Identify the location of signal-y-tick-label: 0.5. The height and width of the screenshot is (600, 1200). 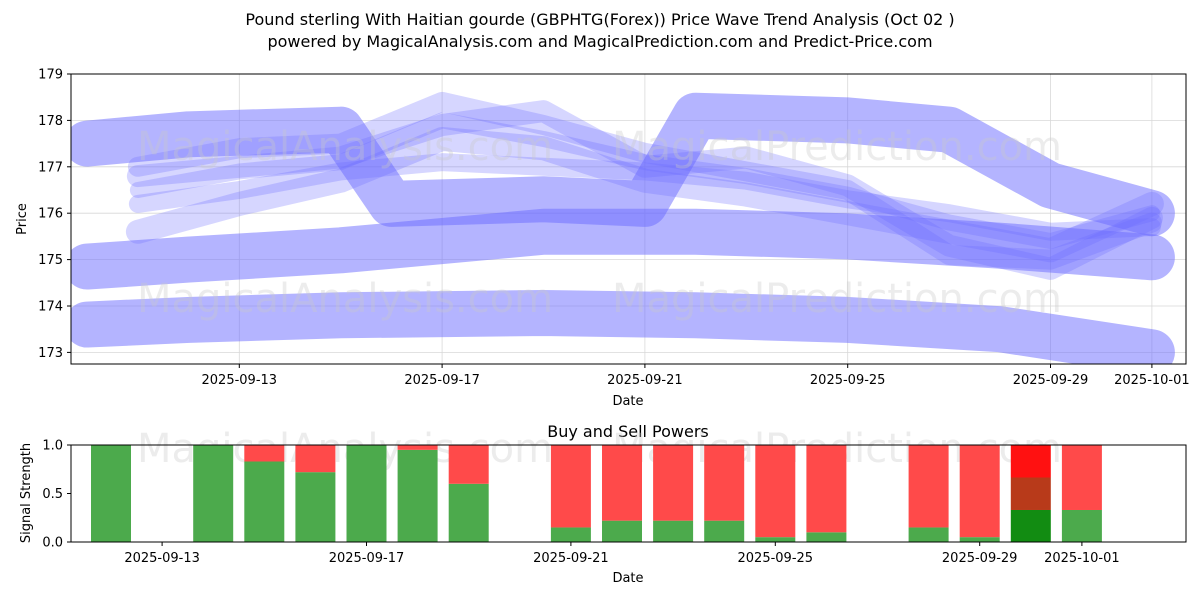
(52, 494).